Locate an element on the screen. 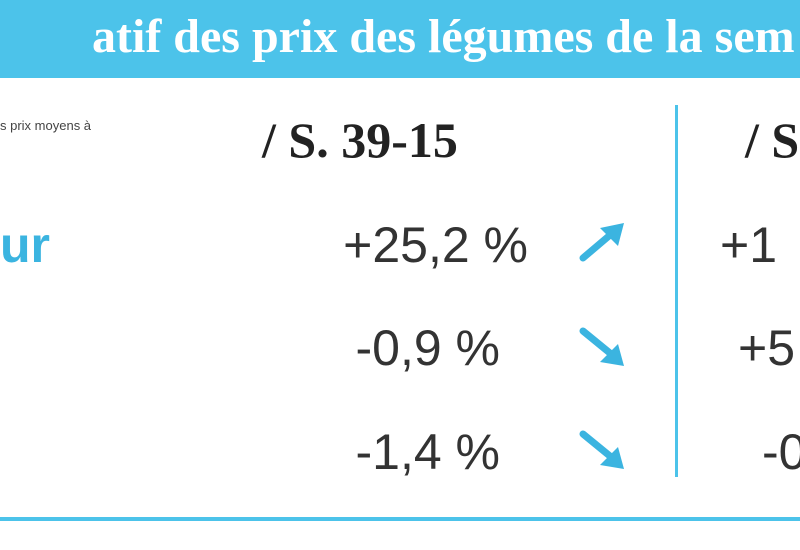 The height and width of the screenshot is (550, 800). cell: +5 is located at coordinates (767, 348).